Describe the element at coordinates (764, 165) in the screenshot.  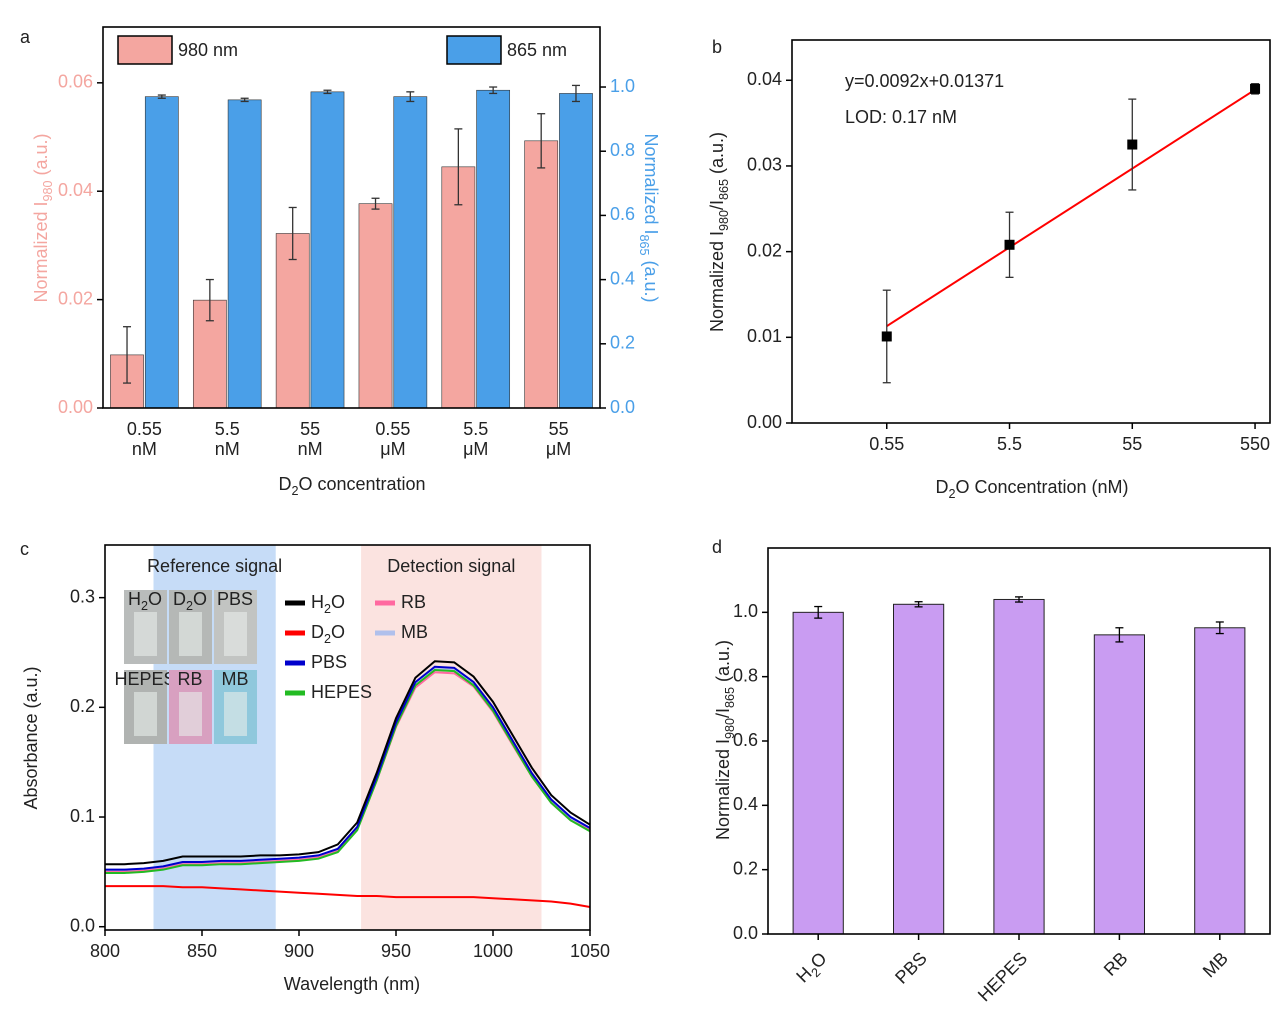
I see `y-tick-label: 0.03` at that location.